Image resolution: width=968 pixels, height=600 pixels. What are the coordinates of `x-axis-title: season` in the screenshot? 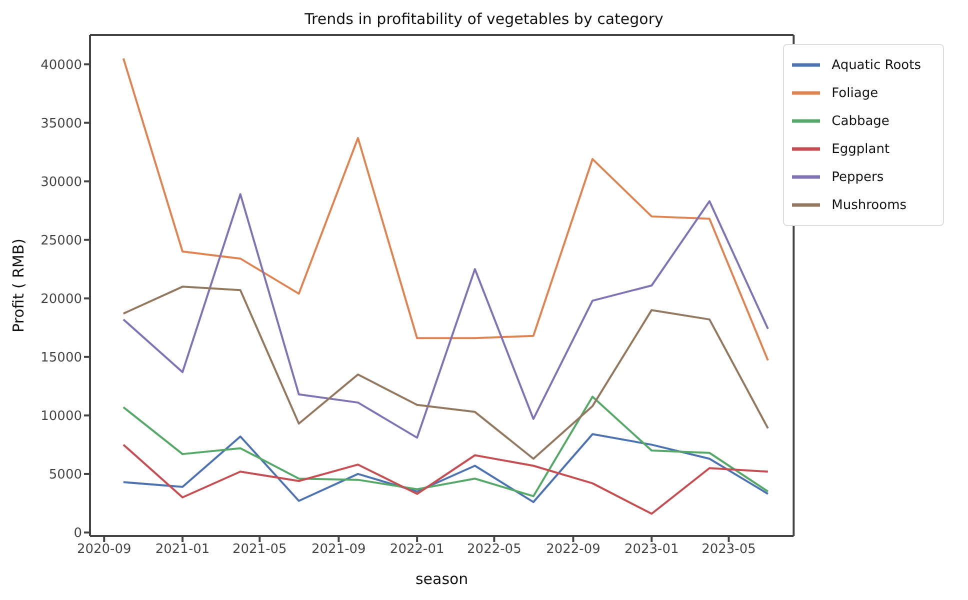 It's located at (441, 579).